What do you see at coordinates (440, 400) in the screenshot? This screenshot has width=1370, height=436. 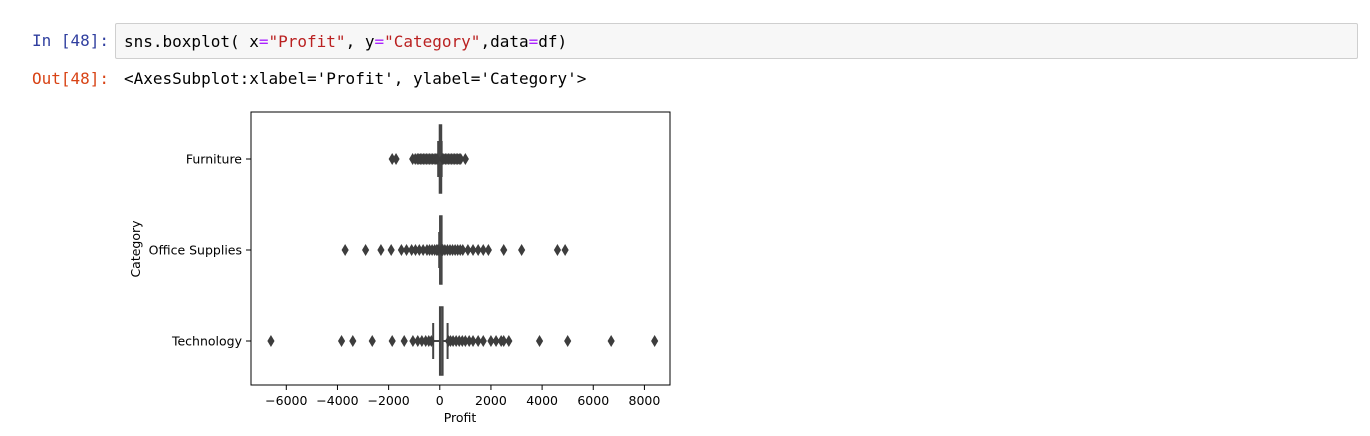 I see `x-tick-label: 0` at bounding box center [440, 400].